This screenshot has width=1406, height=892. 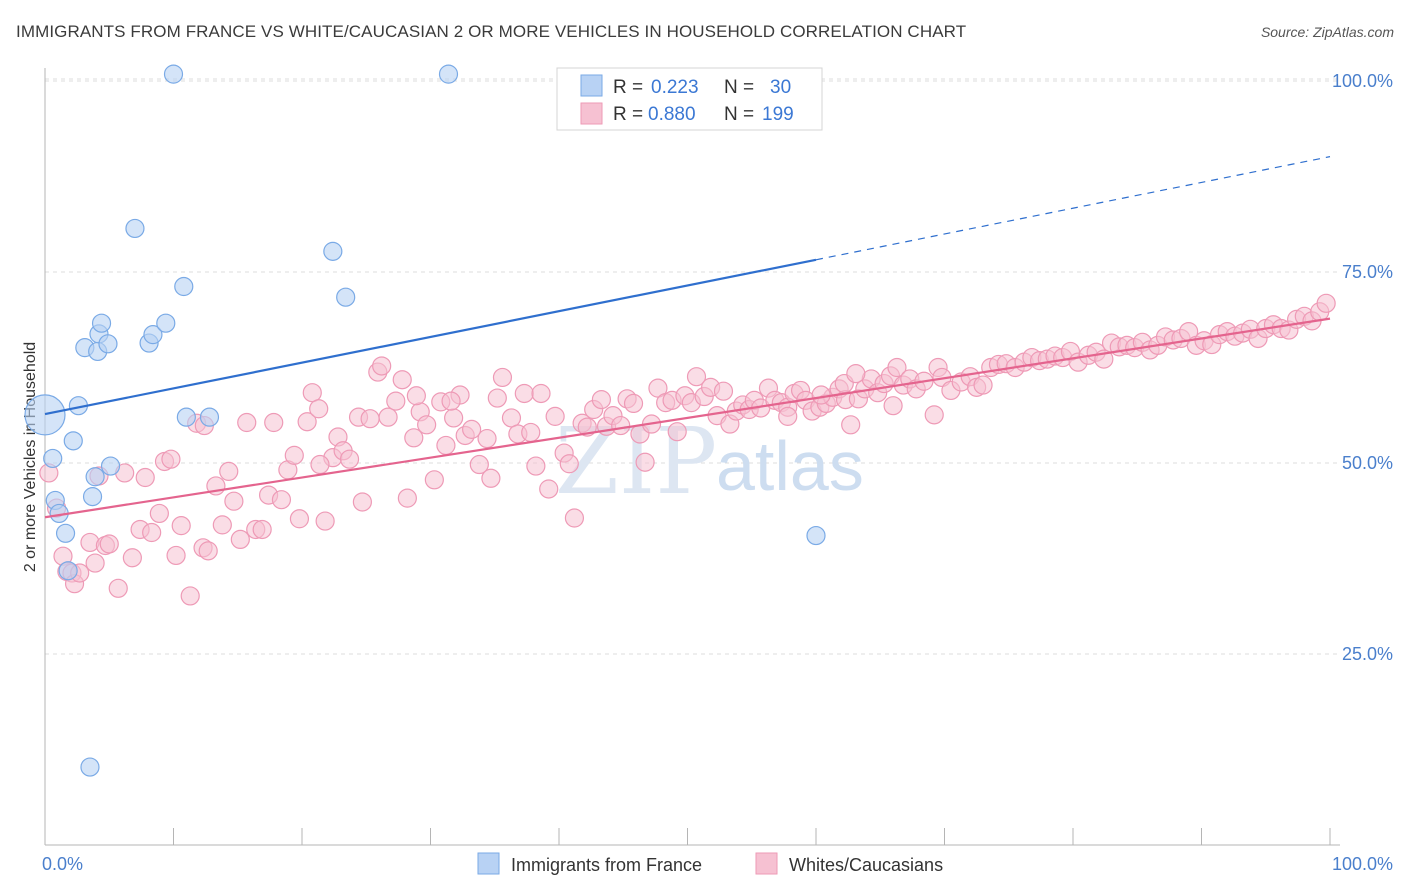 What do you see at coordinates (780, 87) in the screenshot?
I see `stat-n-value-1: 30` at bounding box center [780, 87].